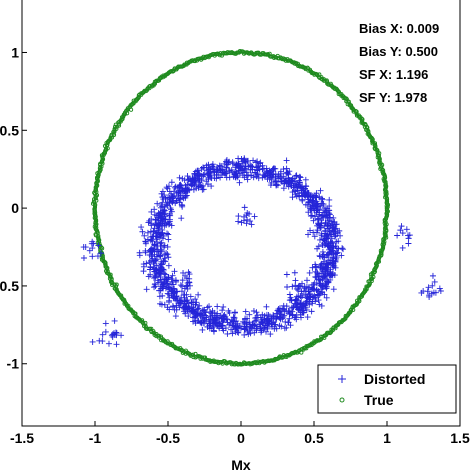 This screenshot has width=474, height=474. What do you see at coordinates (387, 389) in the screenshot?
I see `legend: Distorted True` at bounding box center [387, 389].